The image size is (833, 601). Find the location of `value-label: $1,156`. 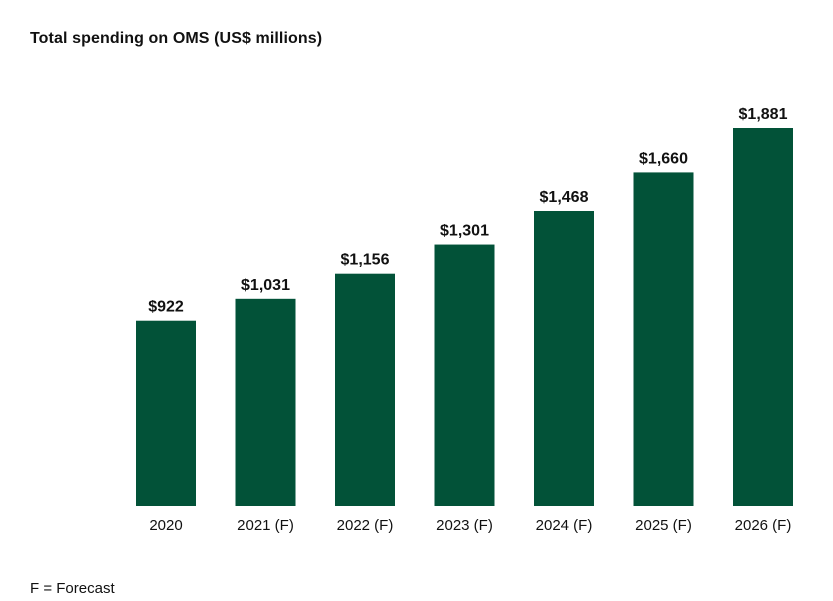

value-label: $1,156 is located at coordinates (365, 260).